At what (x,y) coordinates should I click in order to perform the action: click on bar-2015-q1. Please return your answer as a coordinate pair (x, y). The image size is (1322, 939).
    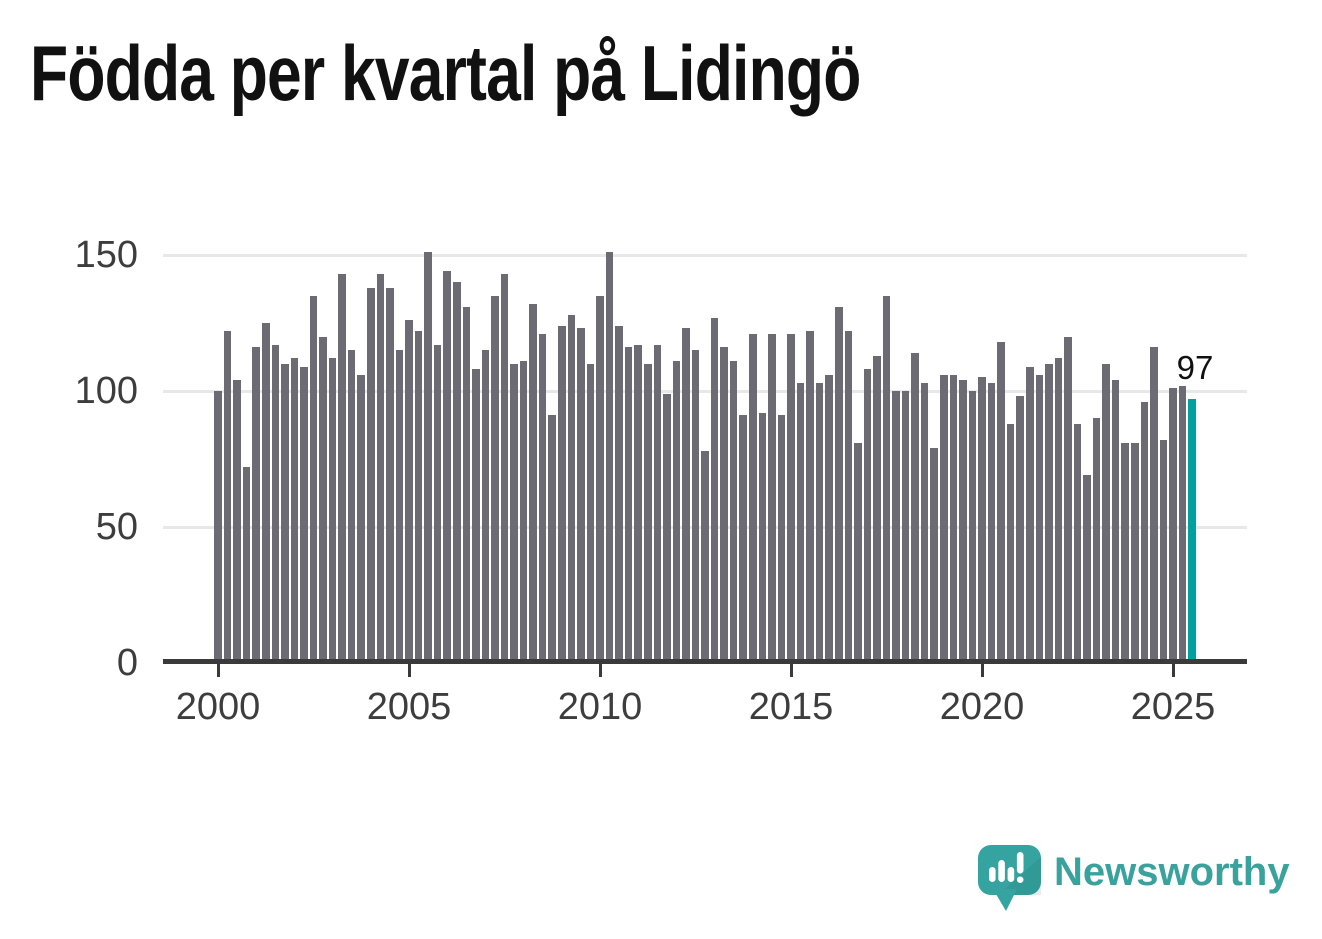
    Looking at the image, I should click on (791, 498).